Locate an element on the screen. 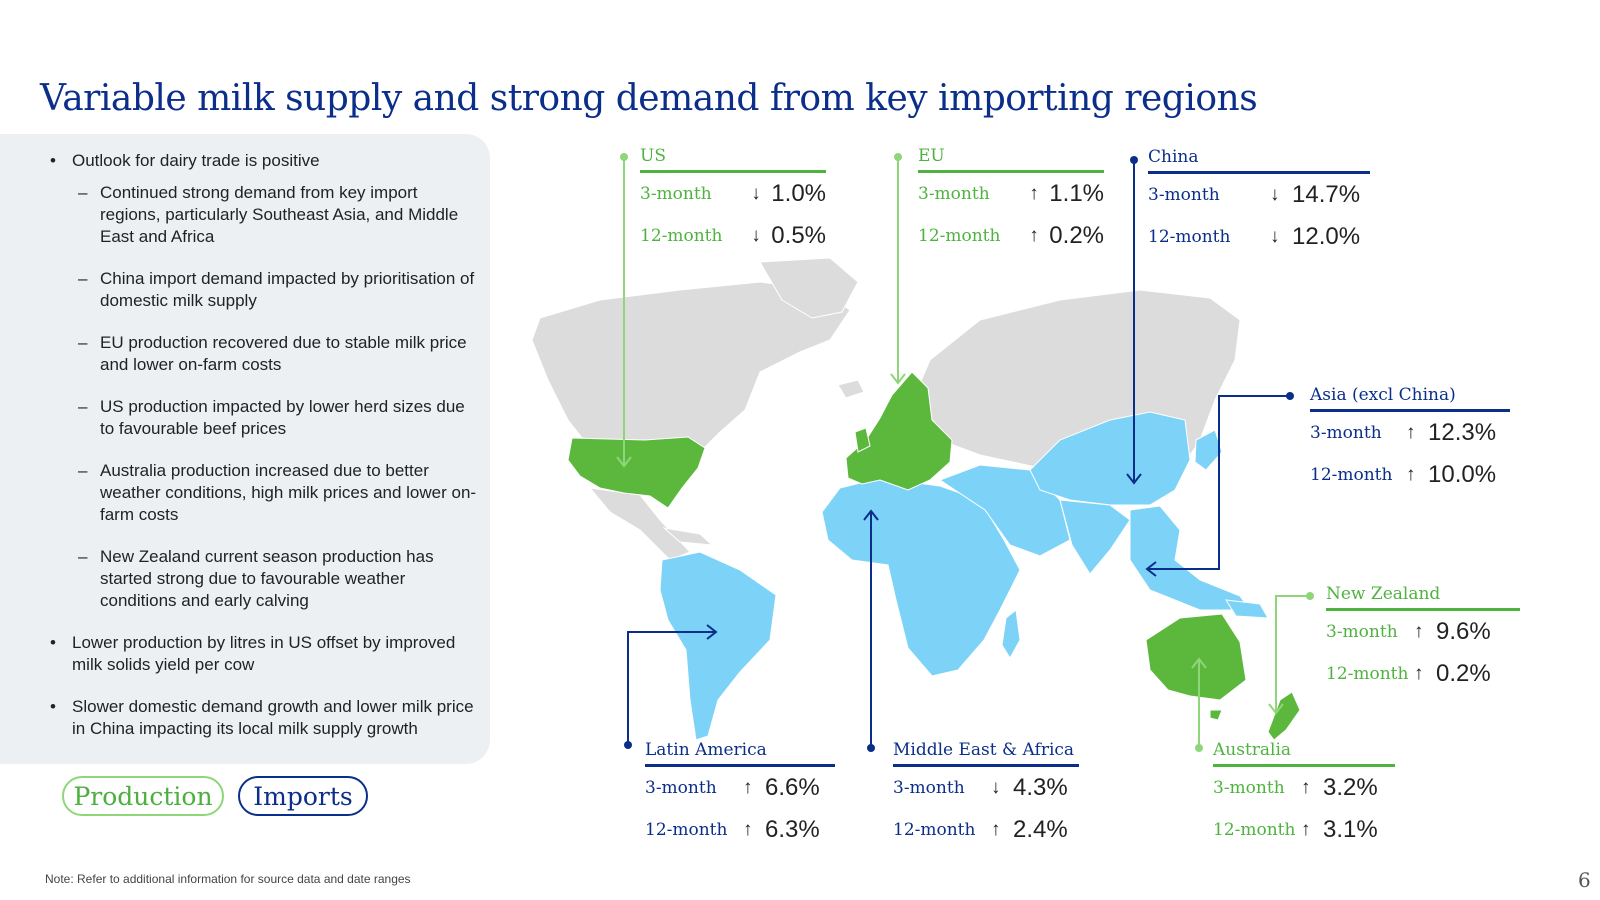  land-greenland is located at coordinates (809, 288).